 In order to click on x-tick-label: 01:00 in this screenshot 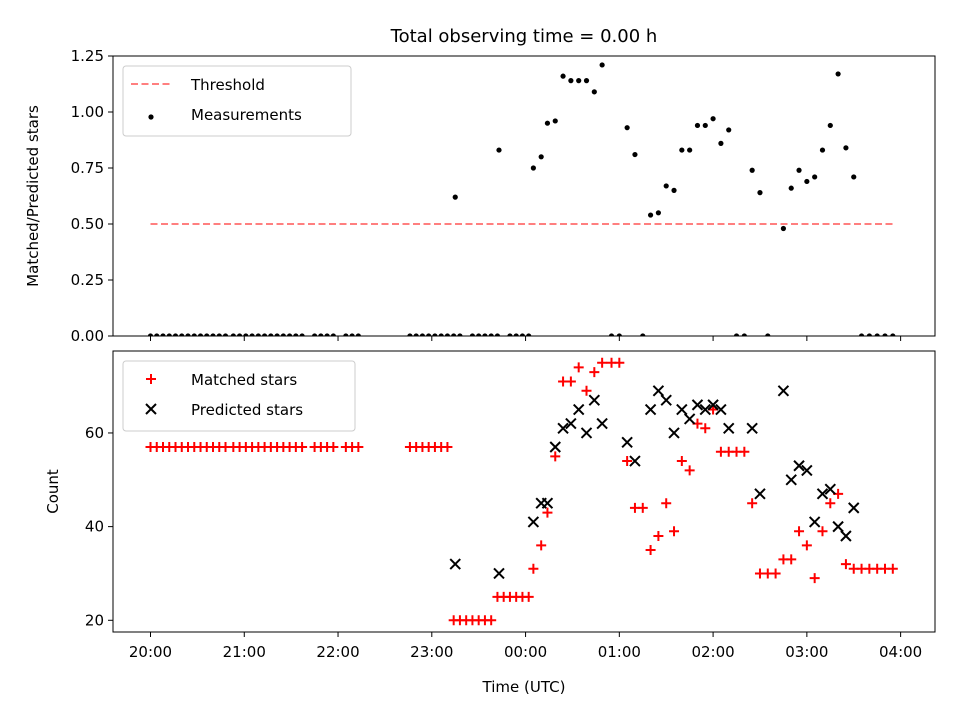, I will do `click(619, 652)`.